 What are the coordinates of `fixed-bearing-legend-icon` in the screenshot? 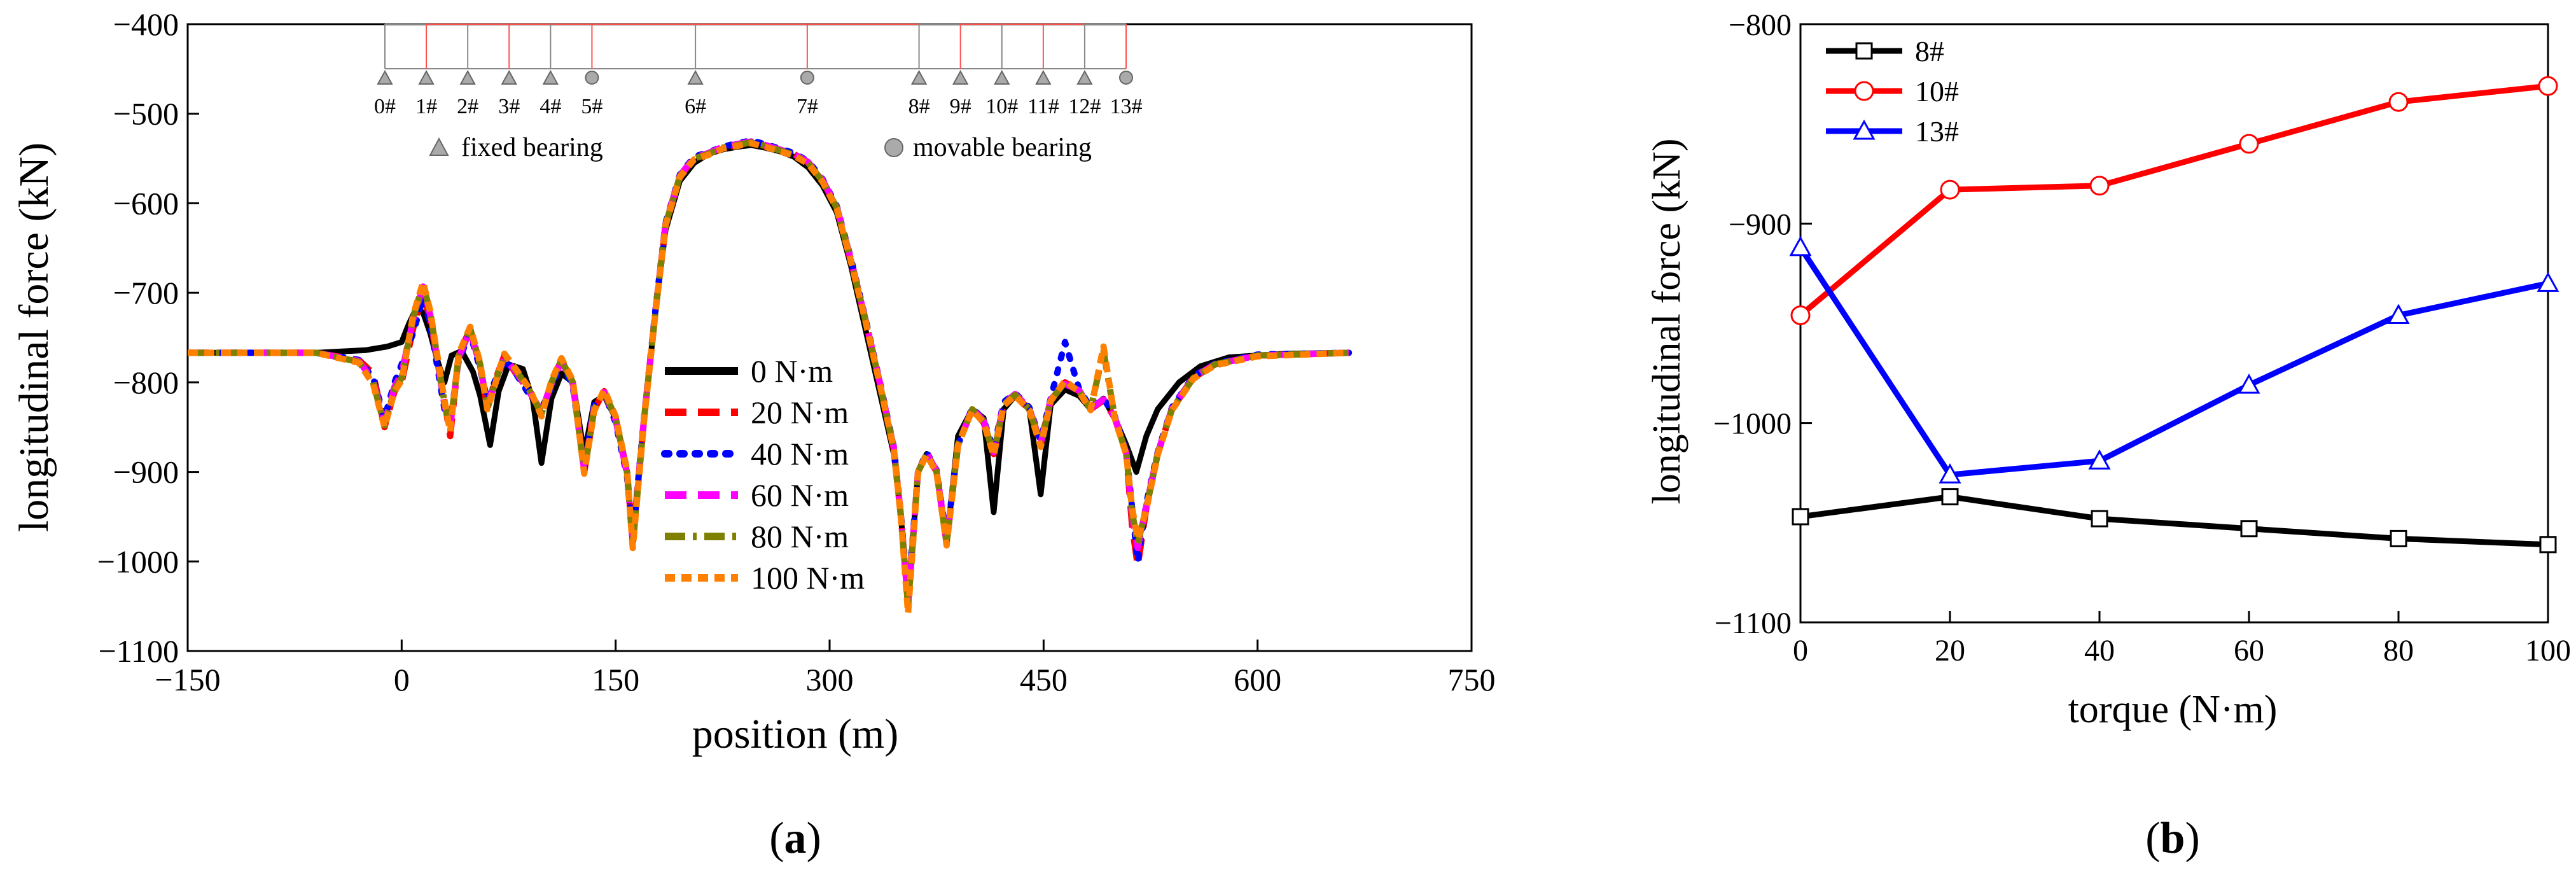 It's located at (439, 146).